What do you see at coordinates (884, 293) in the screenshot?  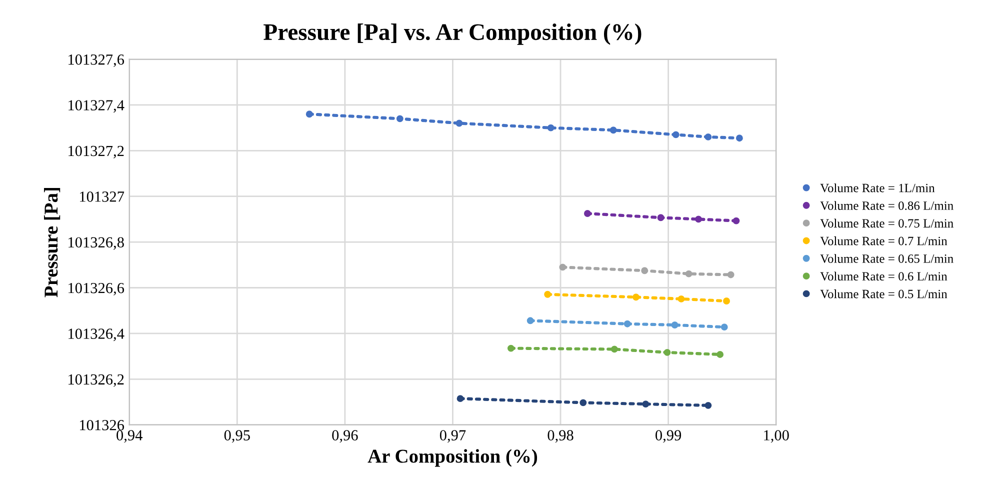 I see `legend-label: Volume Rate = 0.5 L/min` at bounding box center [884, 293].